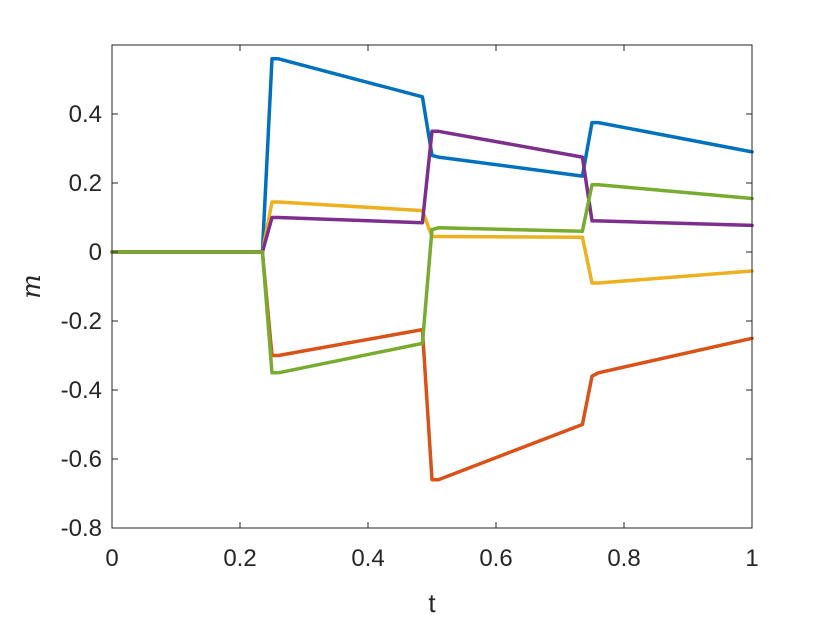 The width and height of the screenshot is (830, 623). What do you see at coordinates (81, 528) in the screenshot?
I see `y-tick-label: -0.8` at bounding box center [81, 528].